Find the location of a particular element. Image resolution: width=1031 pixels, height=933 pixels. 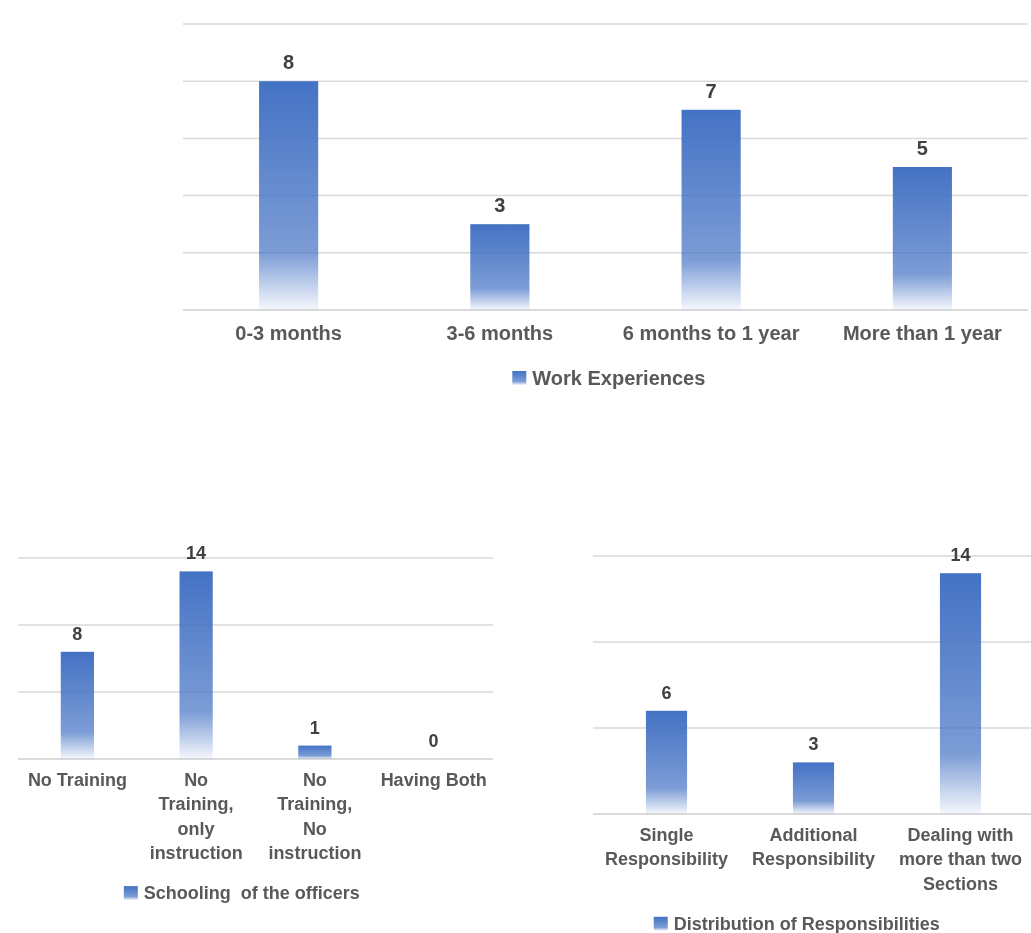

x-tick-label: Additional Responsibility is located at coordinates (813, 847).